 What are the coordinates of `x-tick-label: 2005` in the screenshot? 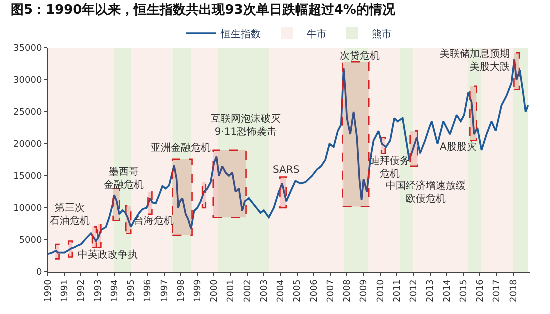 It's located at (298, 291).